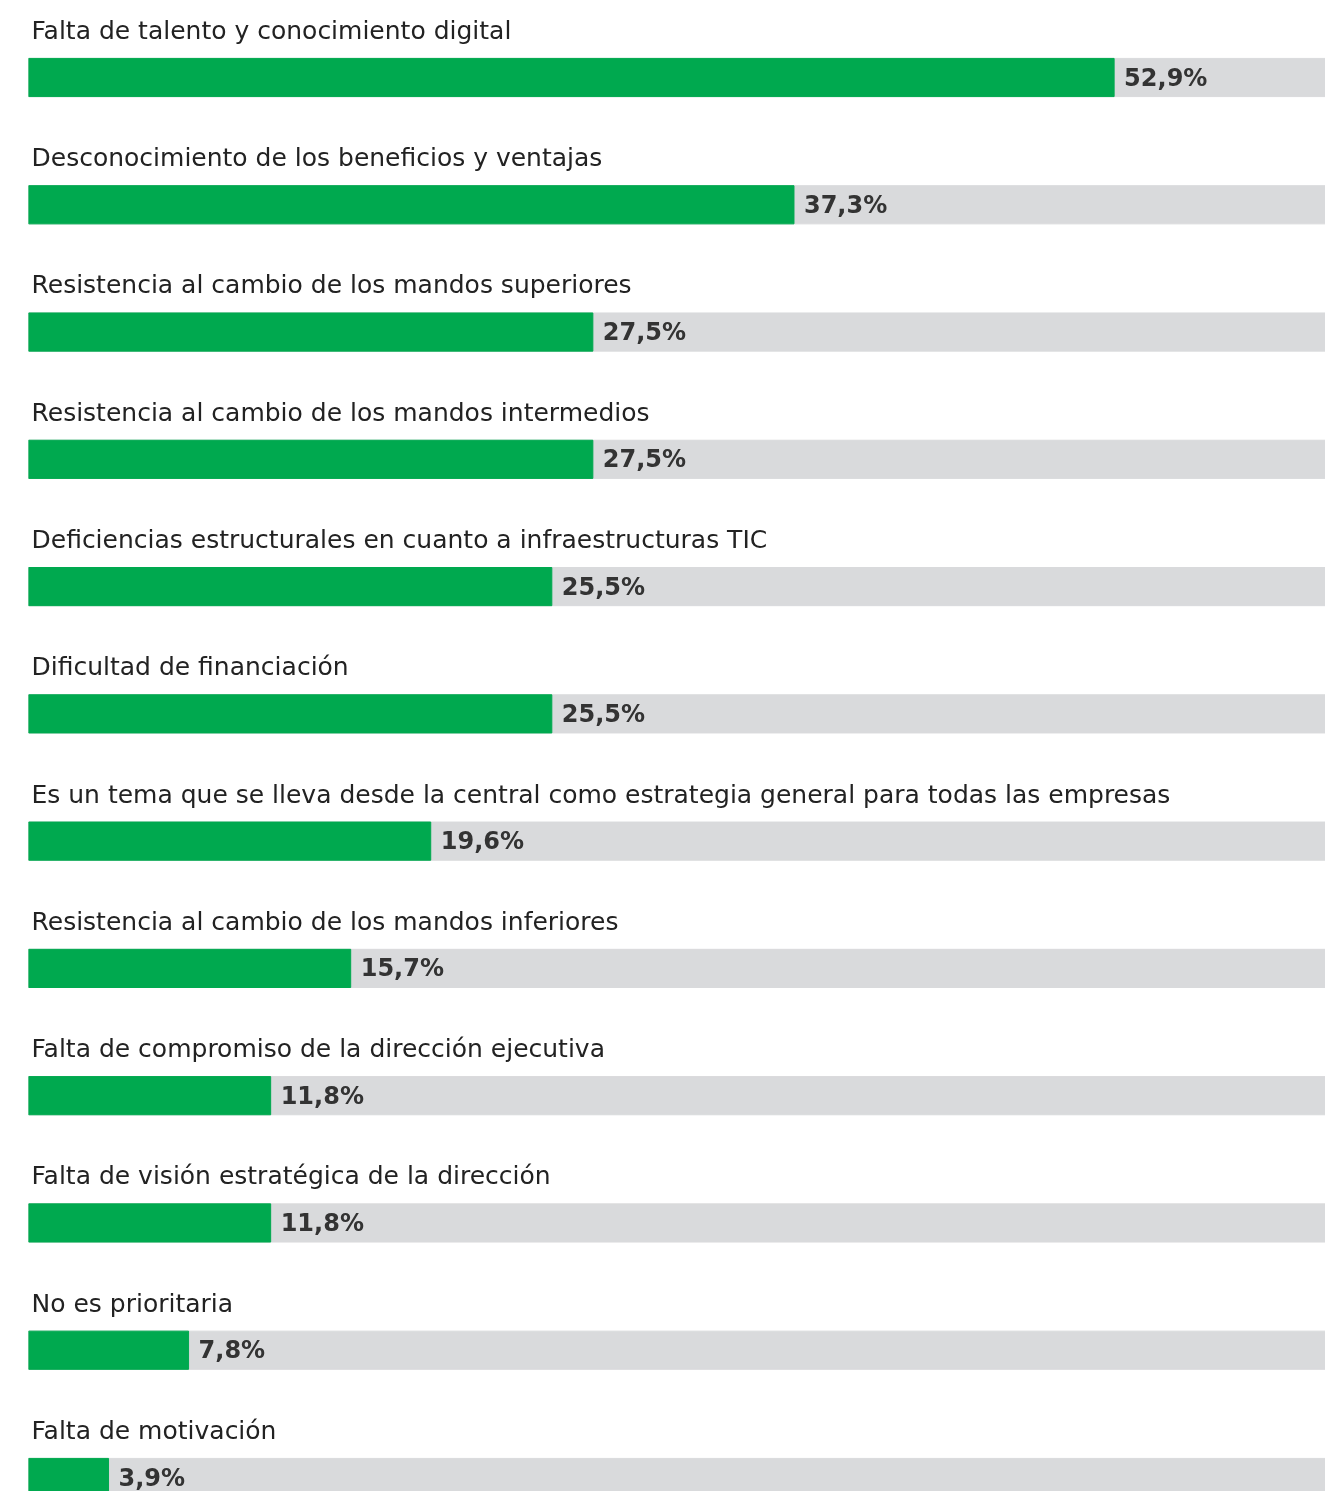 The height and width of the screenshot is (1491, 1325). I want to click on y-tick-label: Falta de talento y conocimiento digital, so click(271, 30).